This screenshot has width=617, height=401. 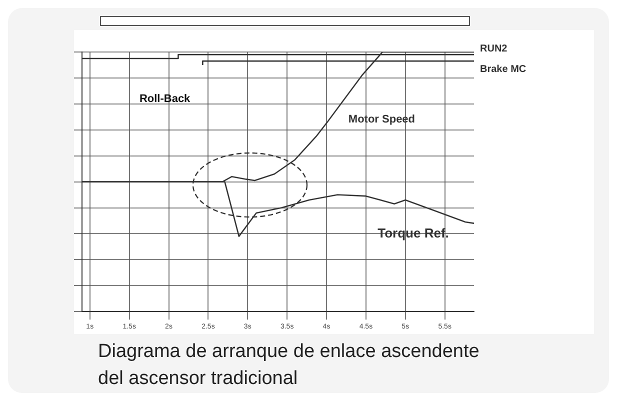 What do you see at coordinates (503, 69) in the screenshot?
I see `series-label: Brake MC` at bounding box center [503, 69].